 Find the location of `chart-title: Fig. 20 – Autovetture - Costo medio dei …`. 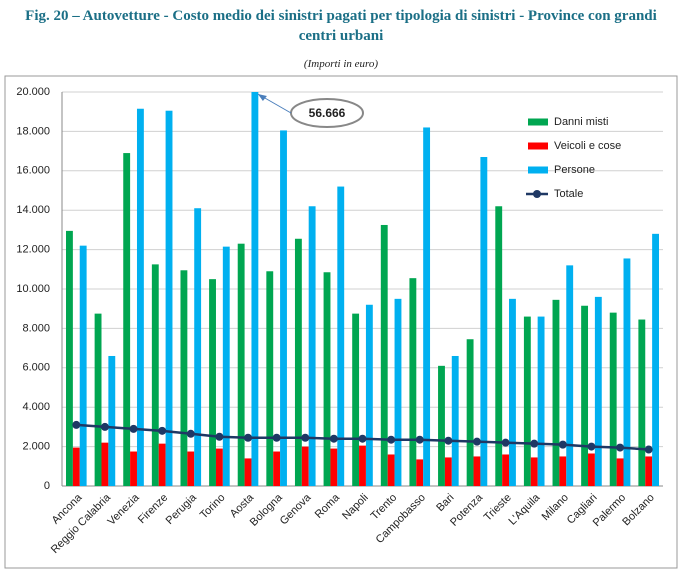

chart-title: Fig. 20 – Autovetture - Costo medio dei … is located at coordinates (341, 26).